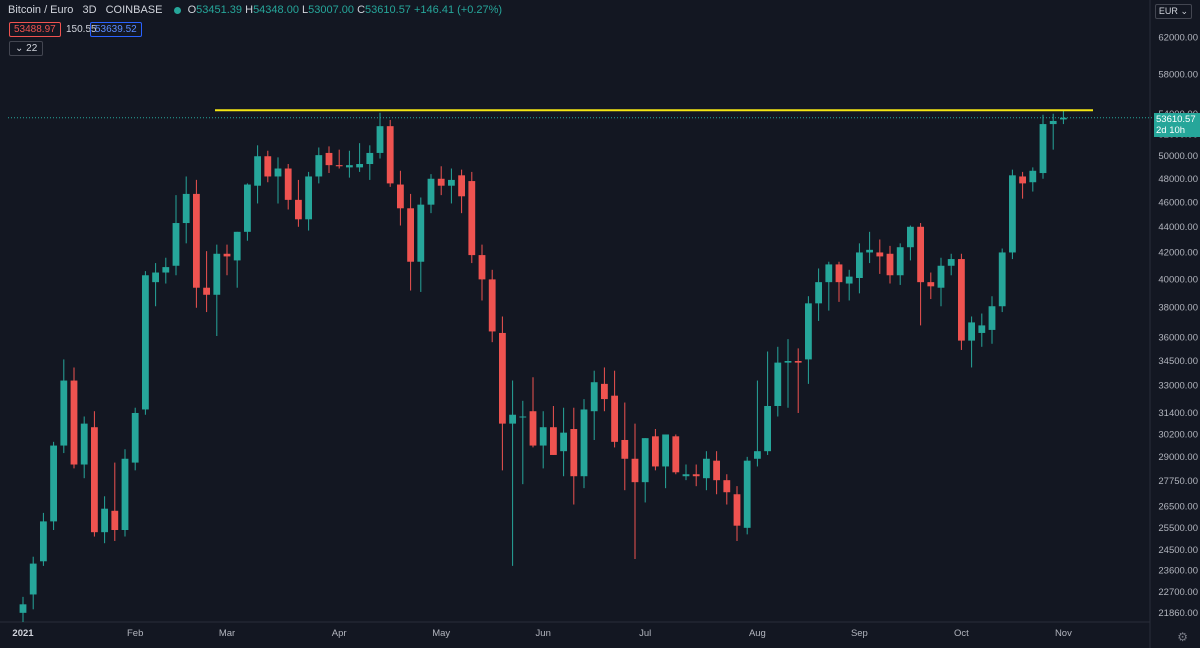 The image size is (1200, 648). What do you see at coordinates (1178, 361) in the screenshot?
I see `price-tick-label: 34500.00` at bounding box center [1178, 361].